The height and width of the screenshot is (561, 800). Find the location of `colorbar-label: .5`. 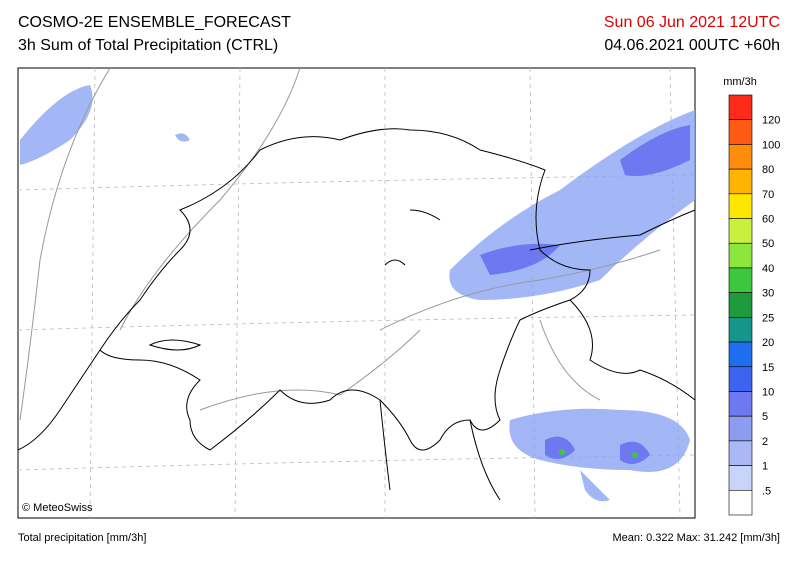

colorbar-label: .5 is located at coordinates (766, 491).